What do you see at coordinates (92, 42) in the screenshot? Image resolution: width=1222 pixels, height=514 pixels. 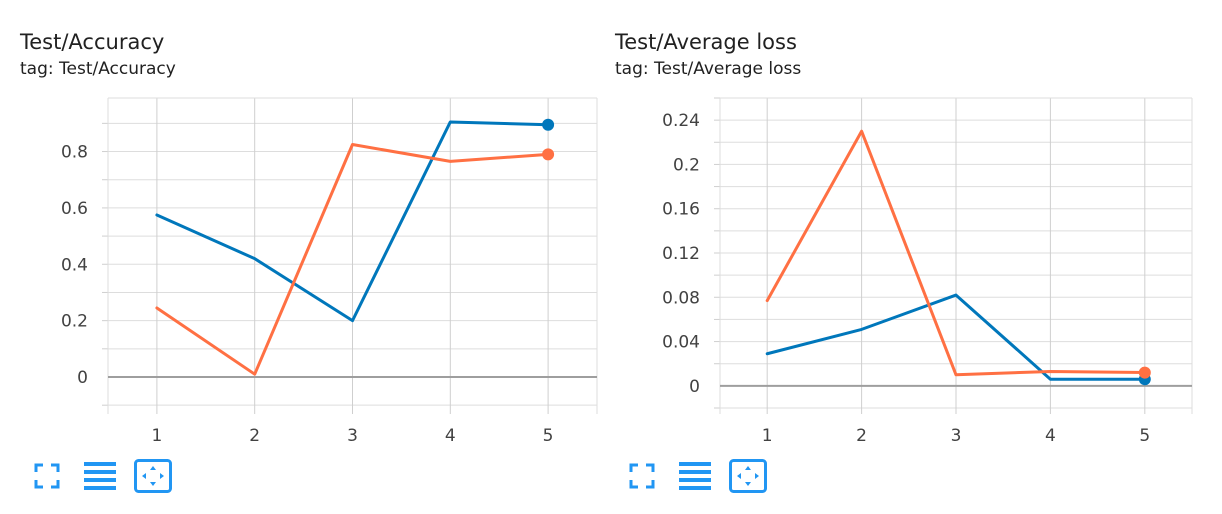 I see `chart-title: Test/Accuracy` at bounding box center [92, 42].